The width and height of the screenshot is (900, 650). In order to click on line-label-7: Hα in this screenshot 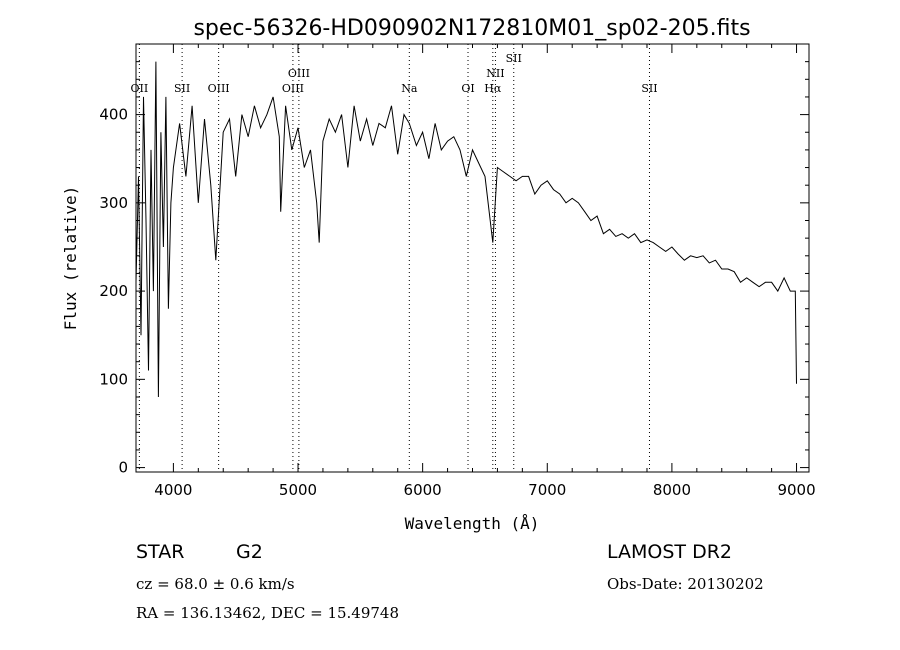, I will do `click(493, 88)`.